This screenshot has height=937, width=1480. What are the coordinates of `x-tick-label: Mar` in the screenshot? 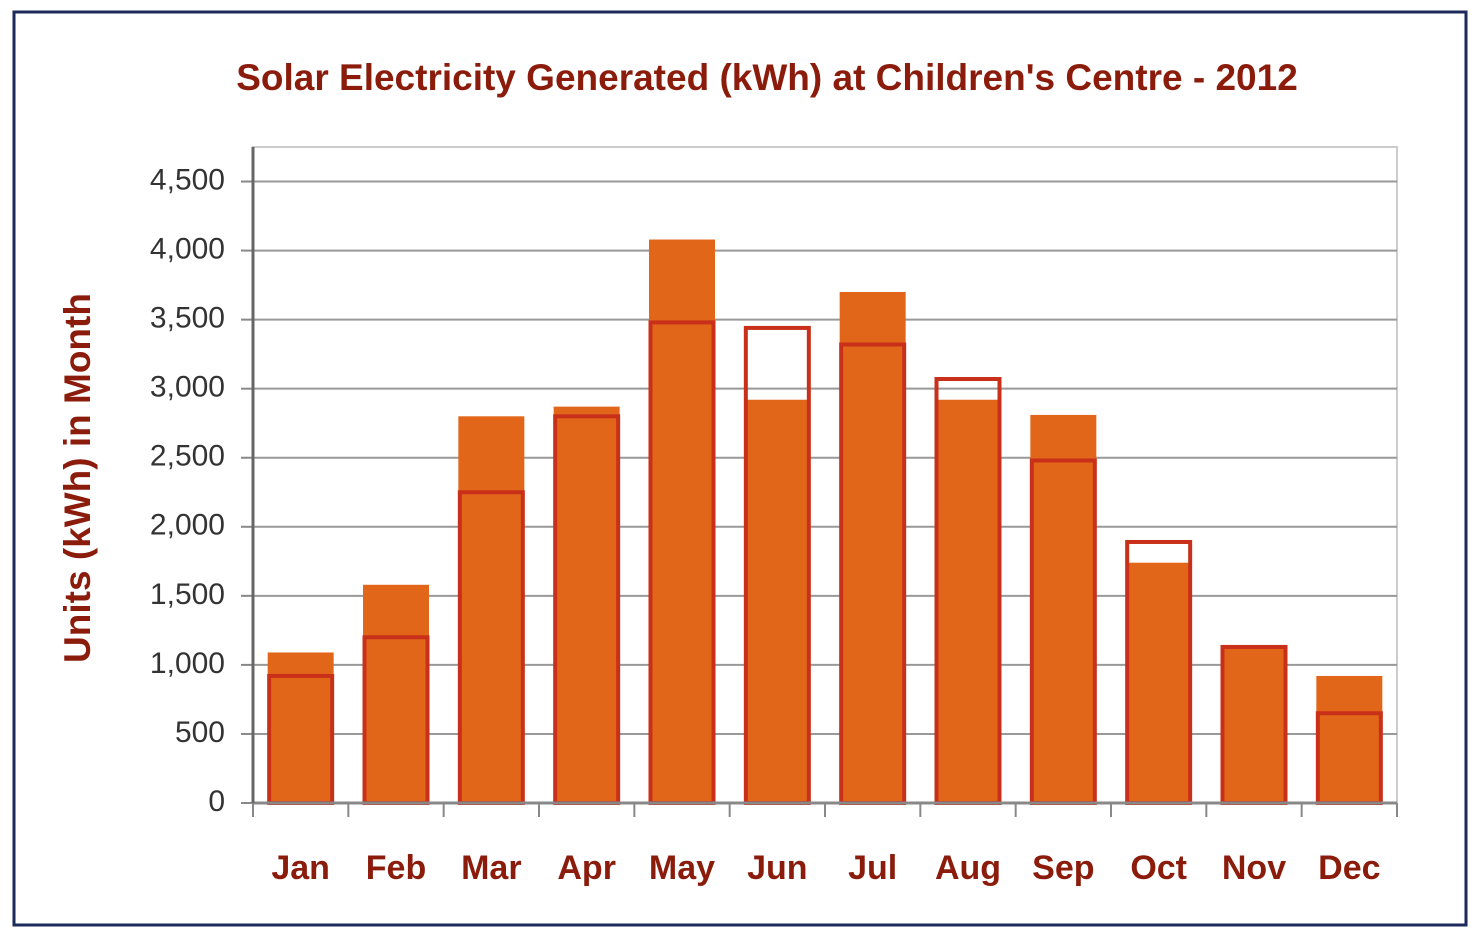 It's located at (491, 868).